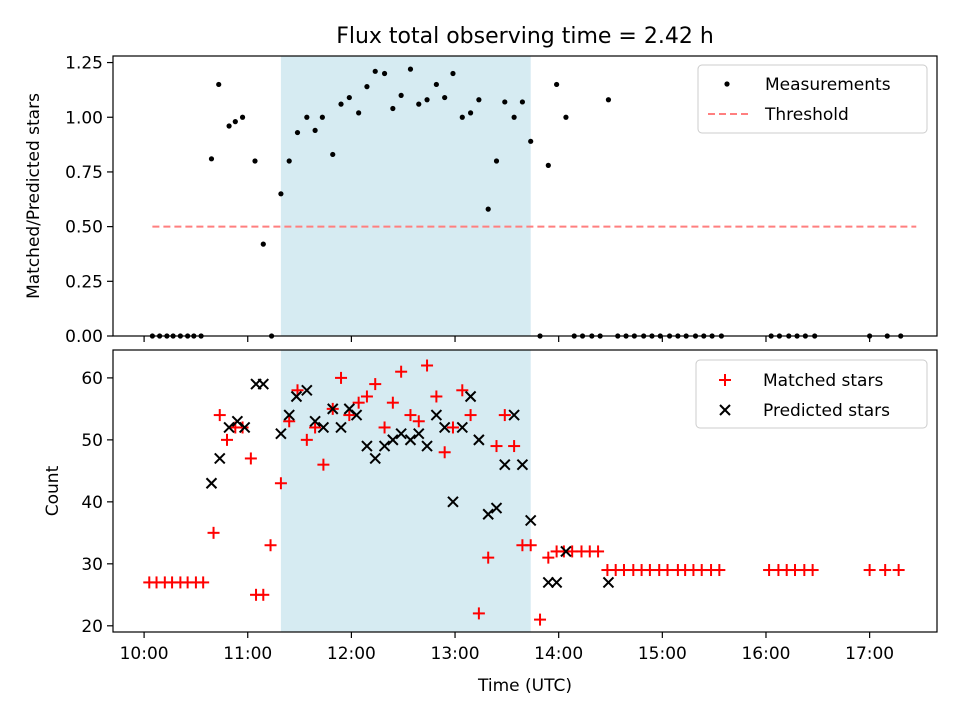 The height and width of the screenshot is (720, 960). Describe the element at coordinates (247, 654) in the screenshot. I see `bottom-x-tick-label: 11:00` at that location.